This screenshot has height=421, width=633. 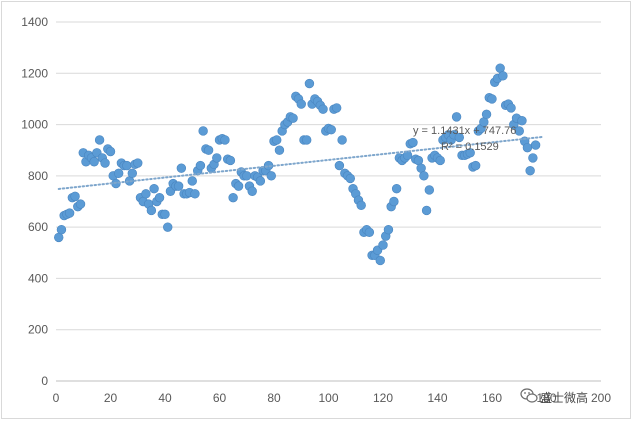 I want to click on x-tick-label: 180, so click(x=546, y=398).